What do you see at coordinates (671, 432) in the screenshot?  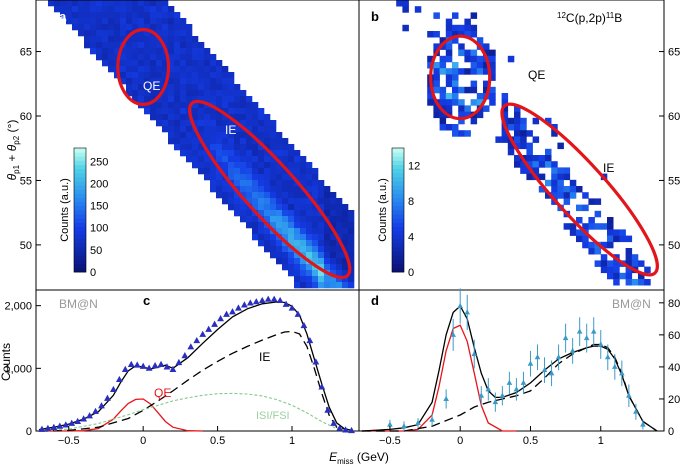 I see `y-tick-label: 0` at bounding box center [671, 432].